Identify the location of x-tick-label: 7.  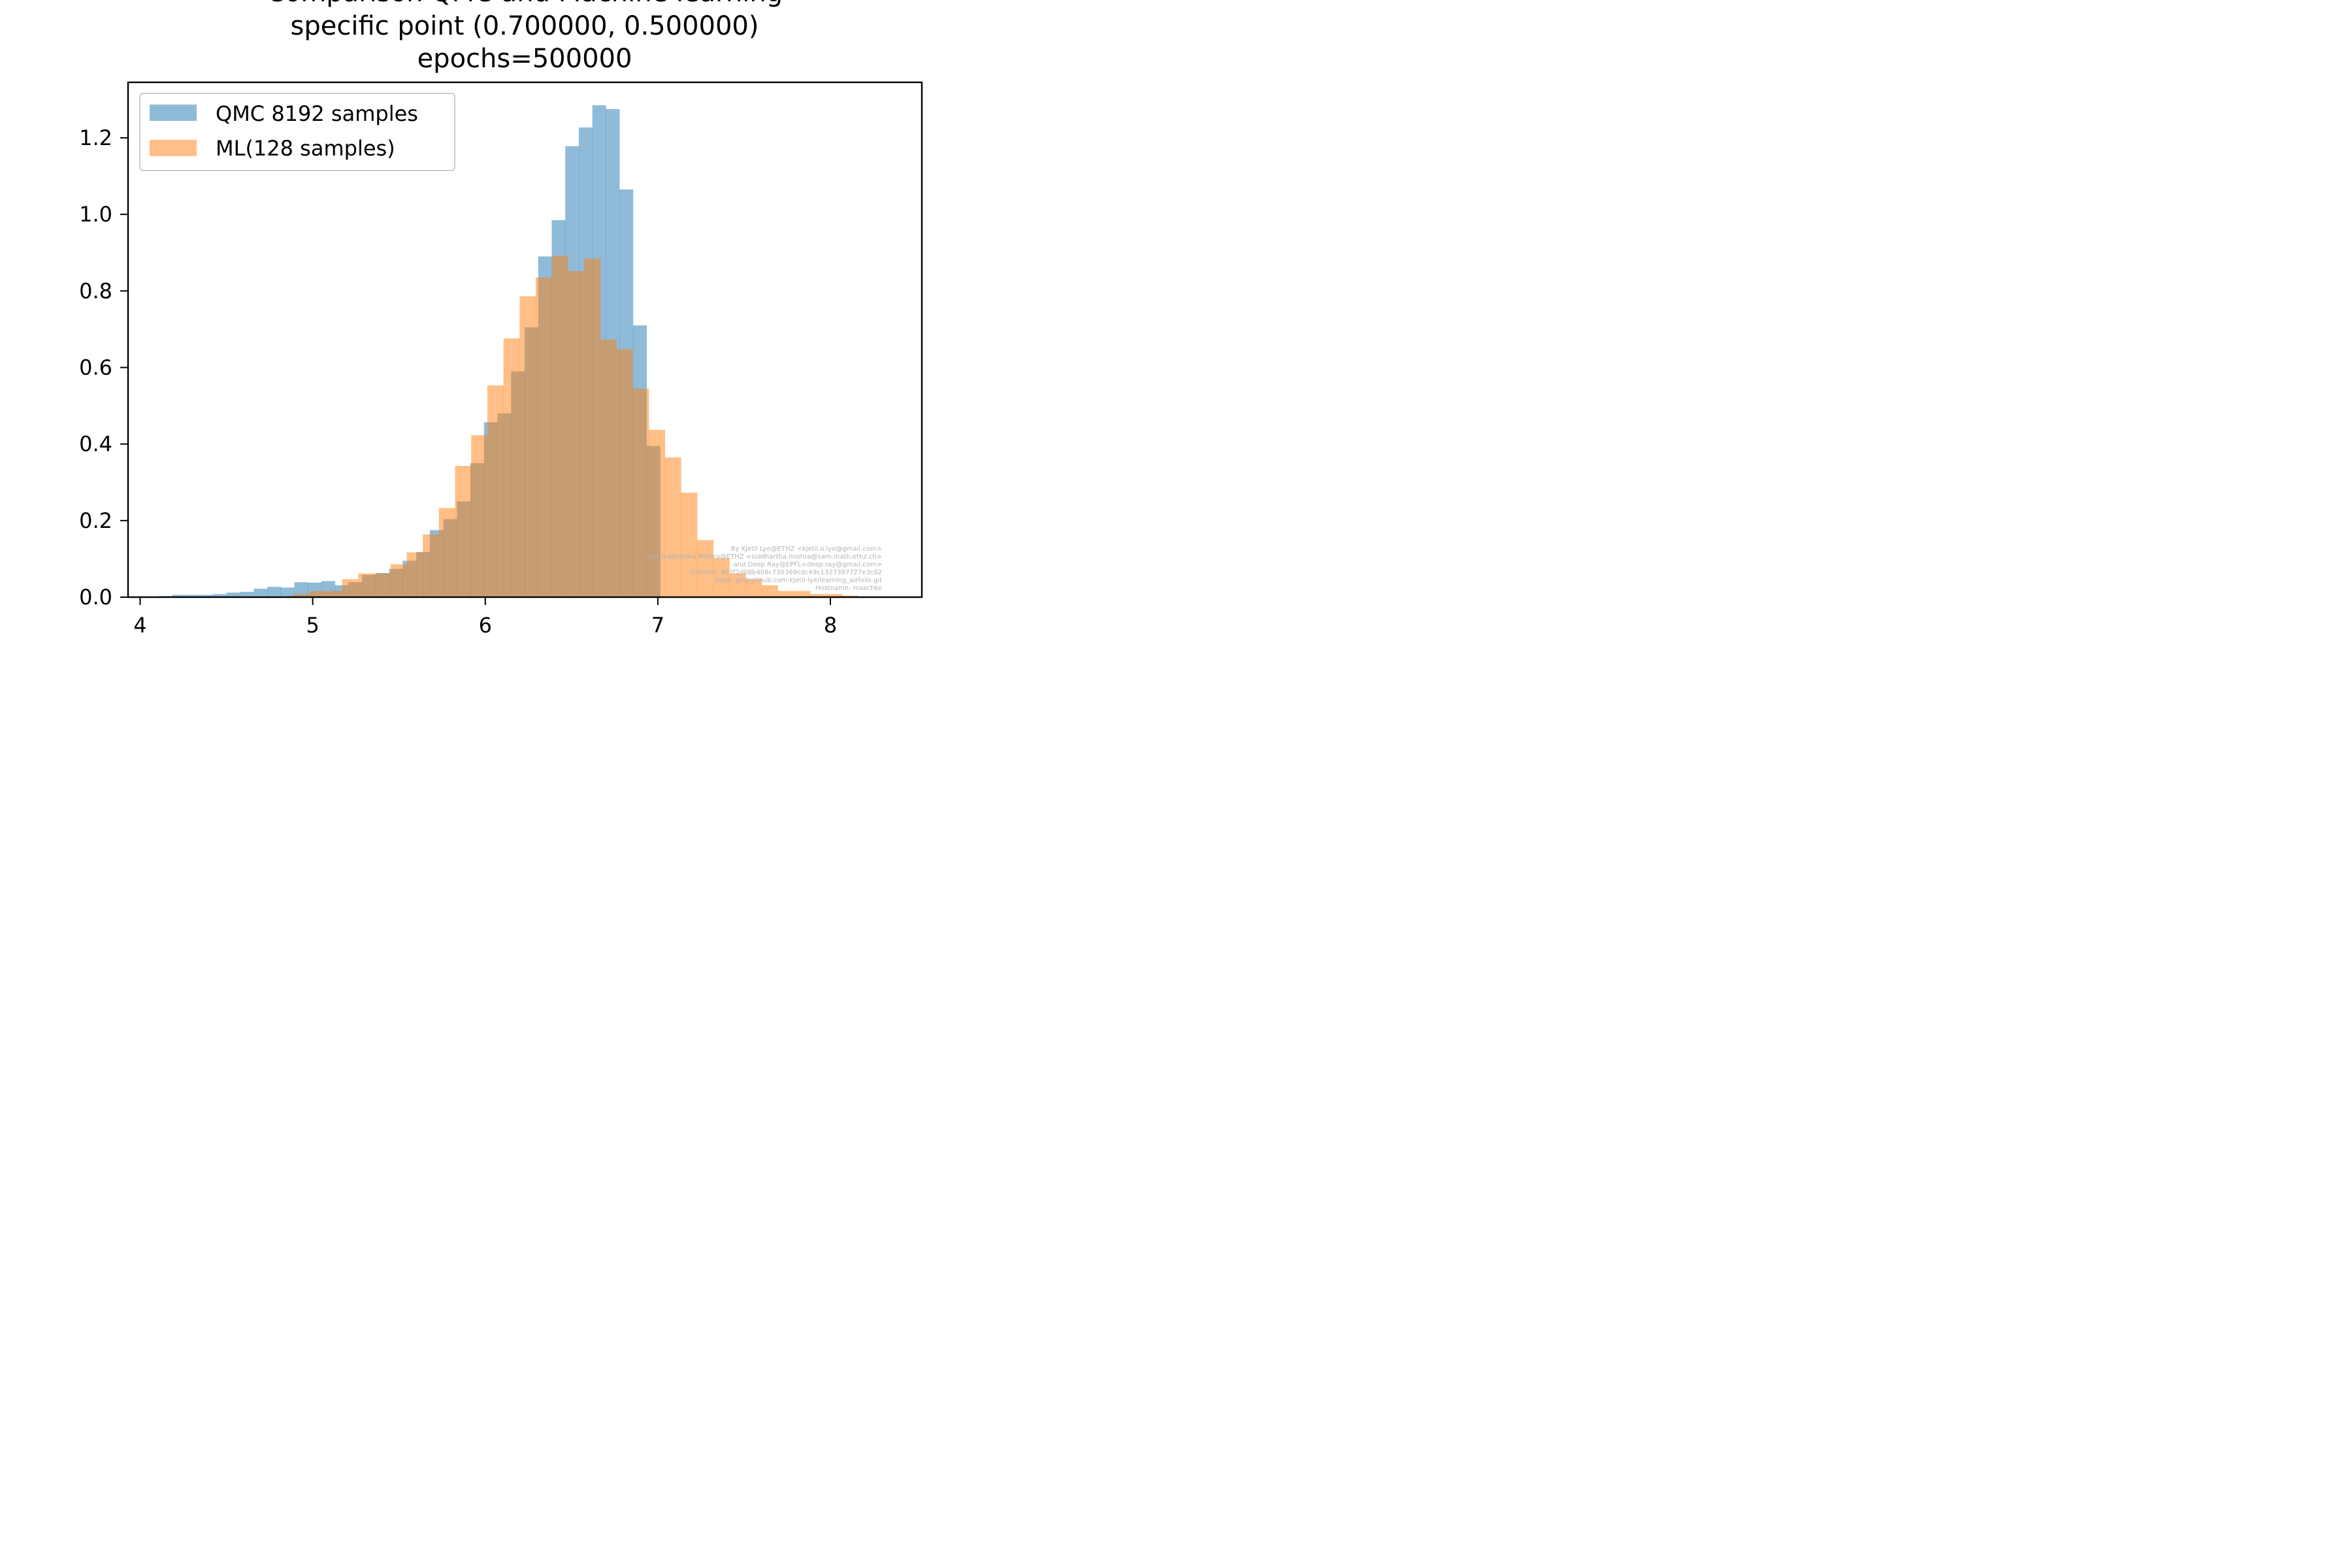
(657, 625).